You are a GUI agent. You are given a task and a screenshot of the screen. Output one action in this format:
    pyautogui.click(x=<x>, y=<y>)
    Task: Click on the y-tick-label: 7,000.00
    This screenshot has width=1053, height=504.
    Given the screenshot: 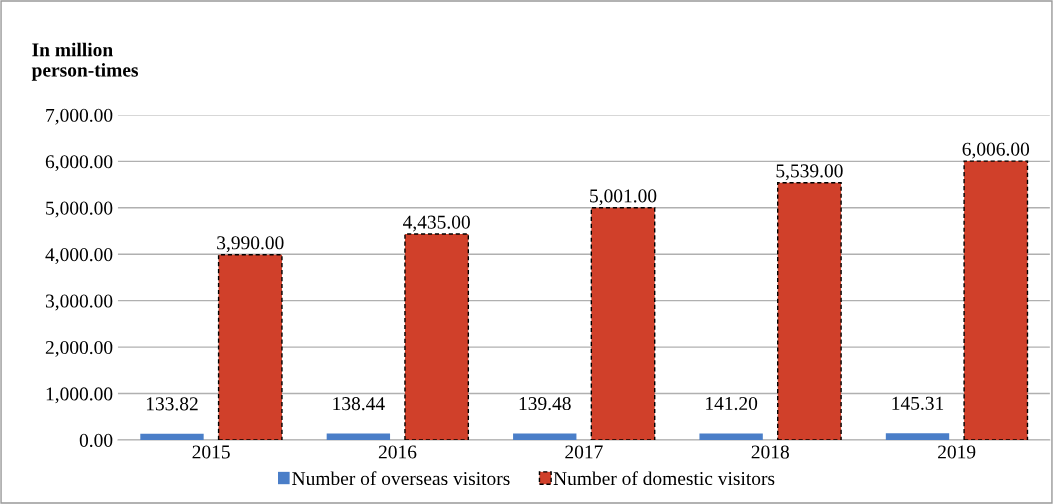 What is the action you would take?
    pyautogui.click(x=79, y=116)
    